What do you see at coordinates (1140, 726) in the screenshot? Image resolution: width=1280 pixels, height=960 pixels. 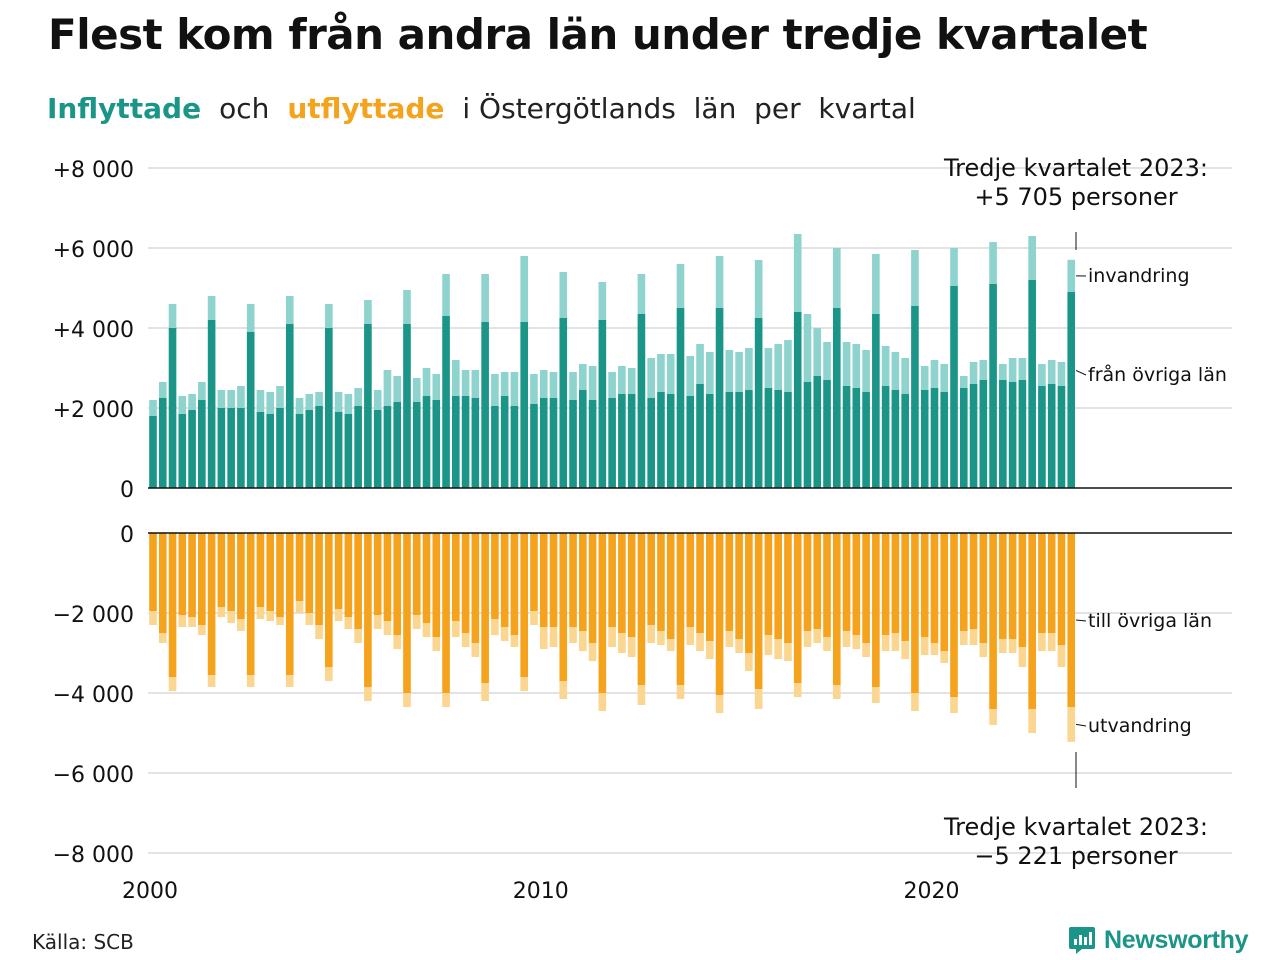 I see `label-utvandring: utvandring` at bounding box center [1140, 726].